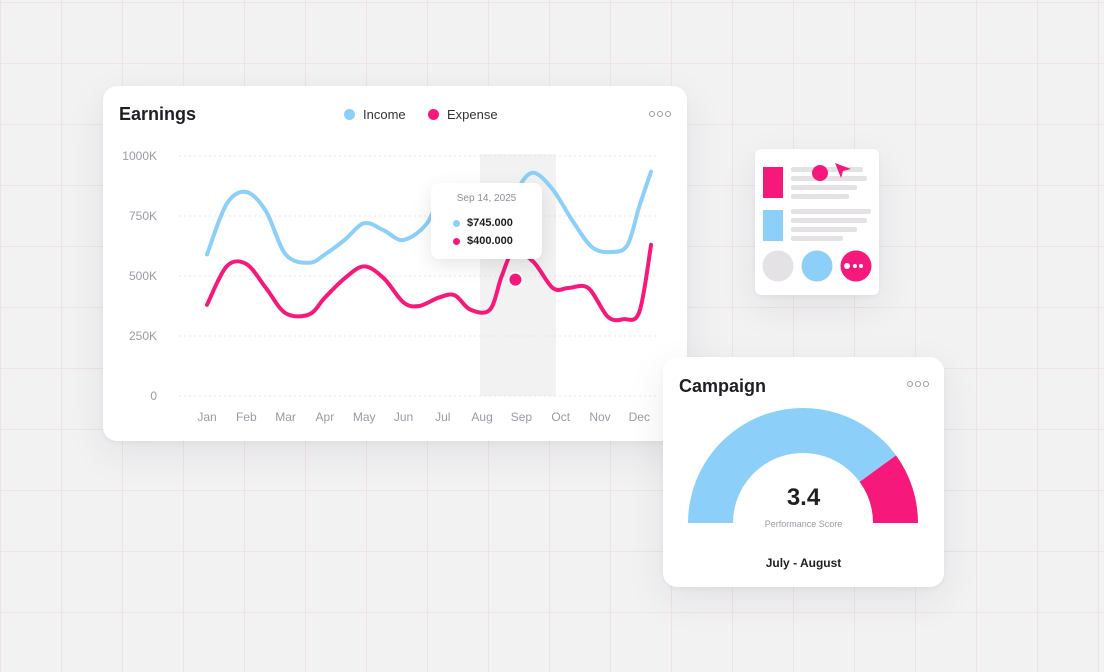 The height and width of the screenshot is (672, 1104). I want to click on tooltip-date: Sep 14, 2025, so click(486, 198).